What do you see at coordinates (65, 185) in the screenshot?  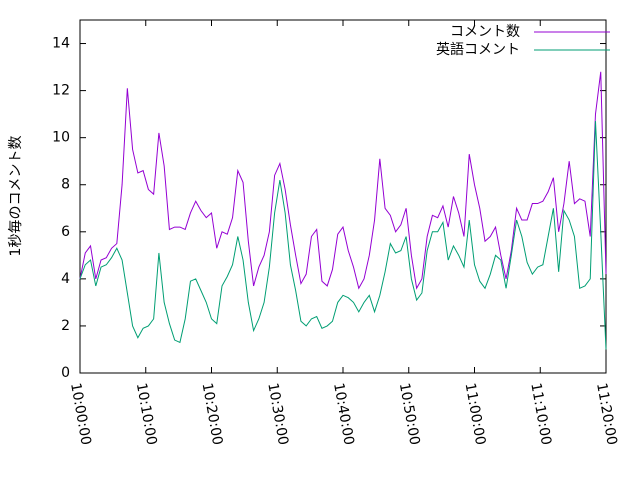 I see `y-tick-label: 8` at bounding box center [65, 185].